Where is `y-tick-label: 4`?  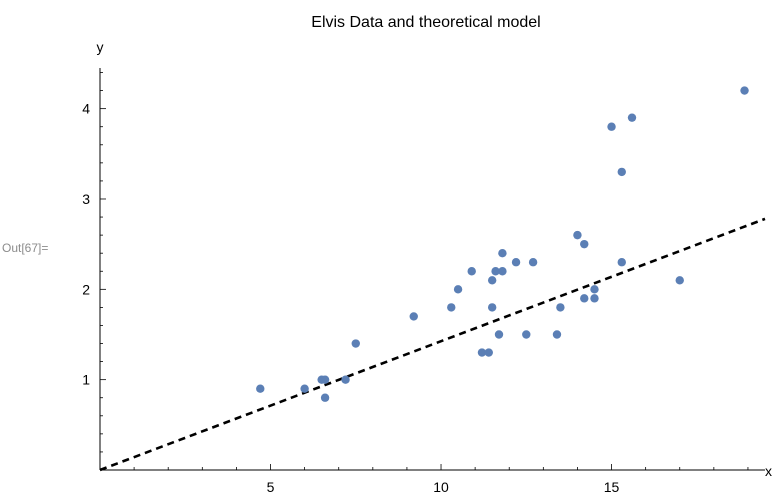 y-tick-label: 4 is located at coordinates (86, 109).